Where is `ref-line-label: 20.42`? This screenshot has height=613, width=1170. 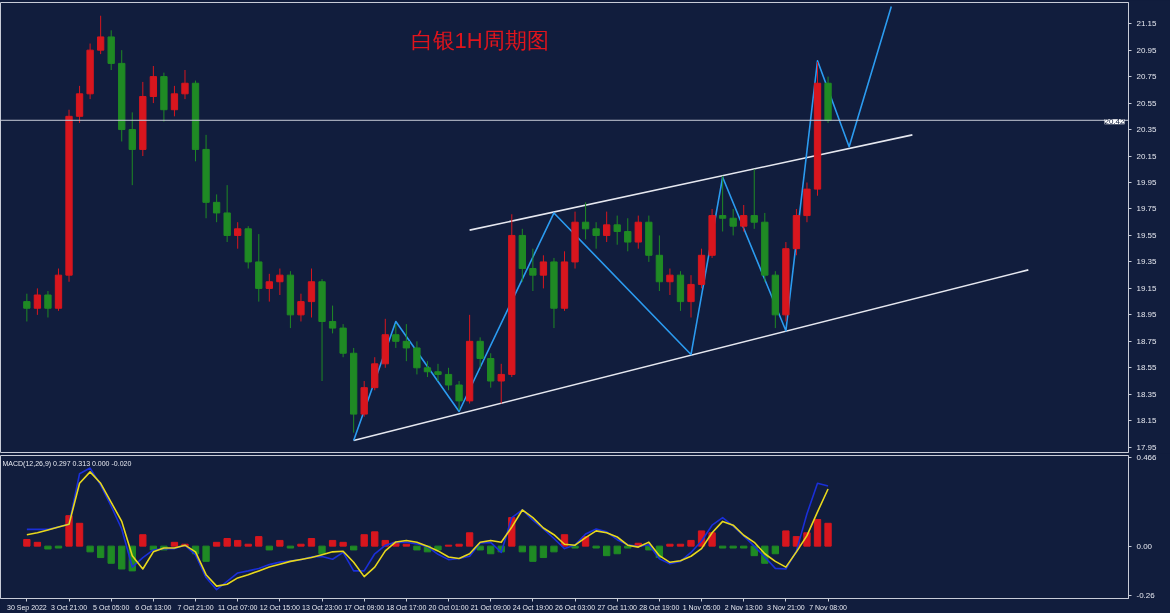
ref-line-label: 20.42 is located at coordinates (1115, 122).